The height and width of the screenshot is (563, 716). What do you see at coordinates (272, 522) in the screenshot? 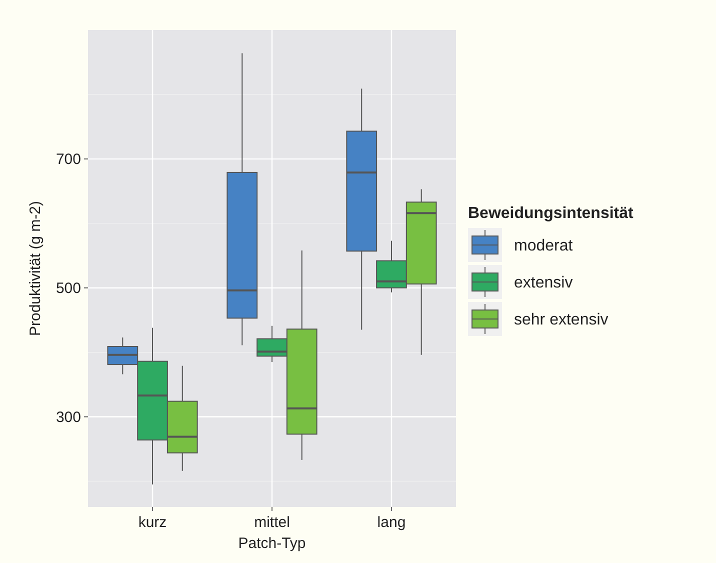
I see `x-tick-label: mittel` at bounding box center [272, 522].